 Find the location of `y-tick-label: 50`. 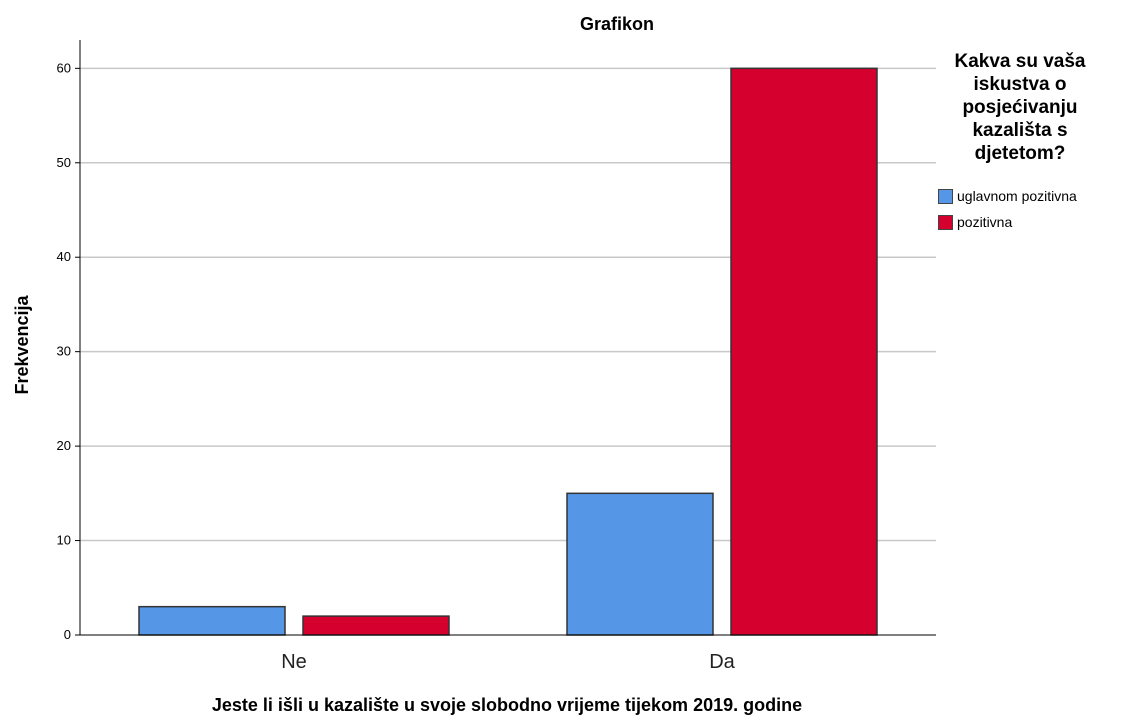

y-tick-label: 50 is located at coordinates (64, 162).